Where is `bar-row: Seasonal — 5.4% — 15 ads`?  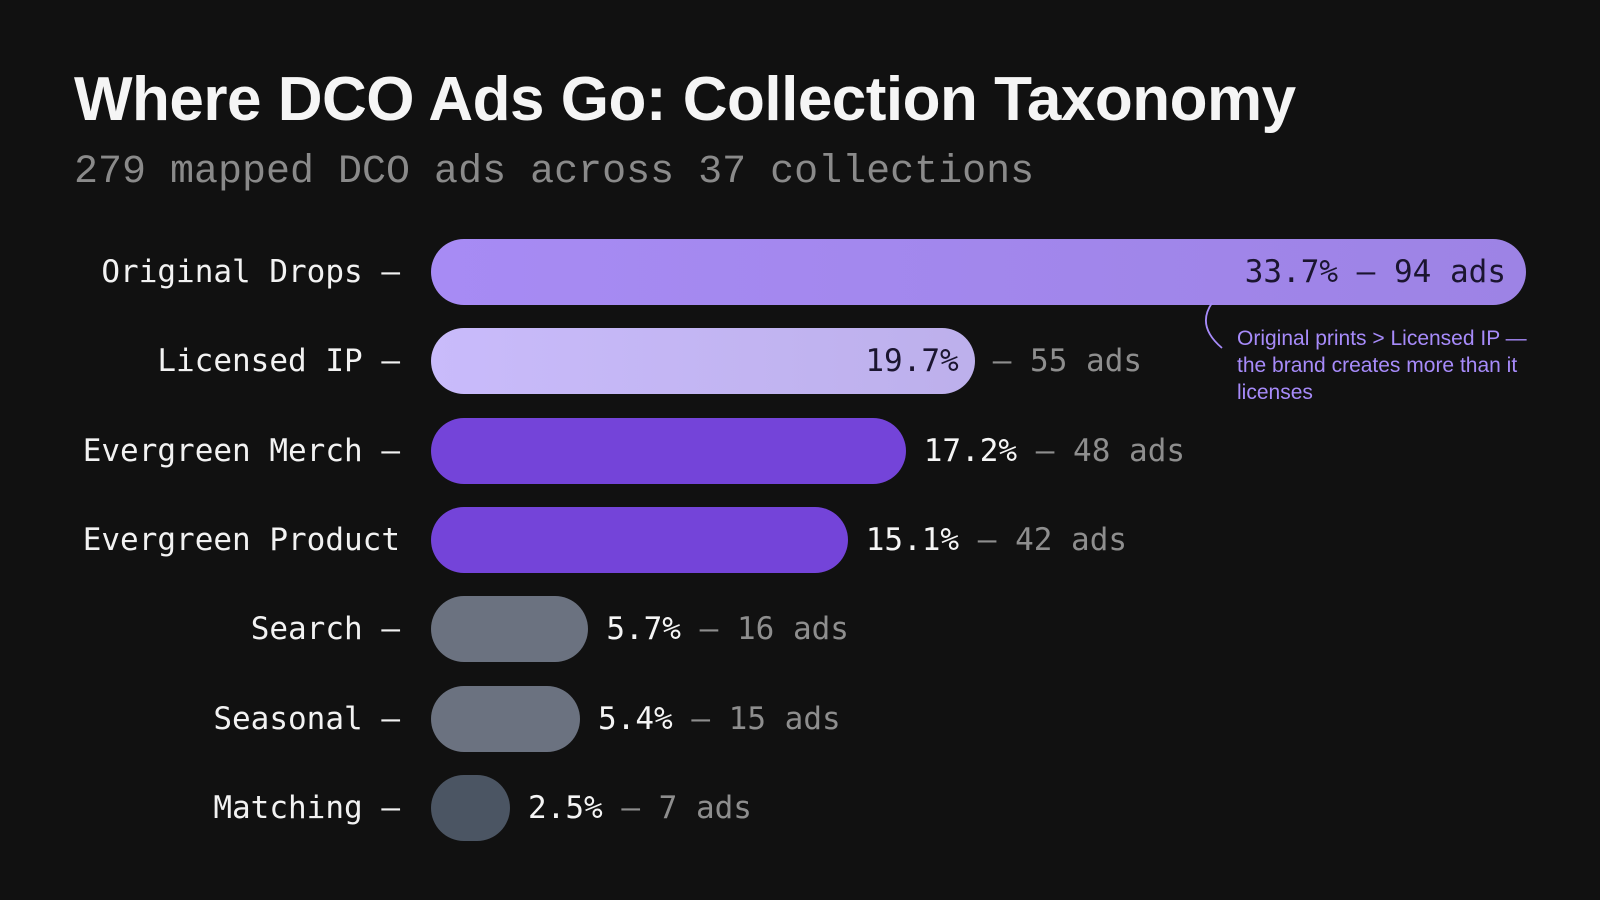
bar-row: Seasonal — 5.4% — 15 ads is located at coordinates (800, 719).